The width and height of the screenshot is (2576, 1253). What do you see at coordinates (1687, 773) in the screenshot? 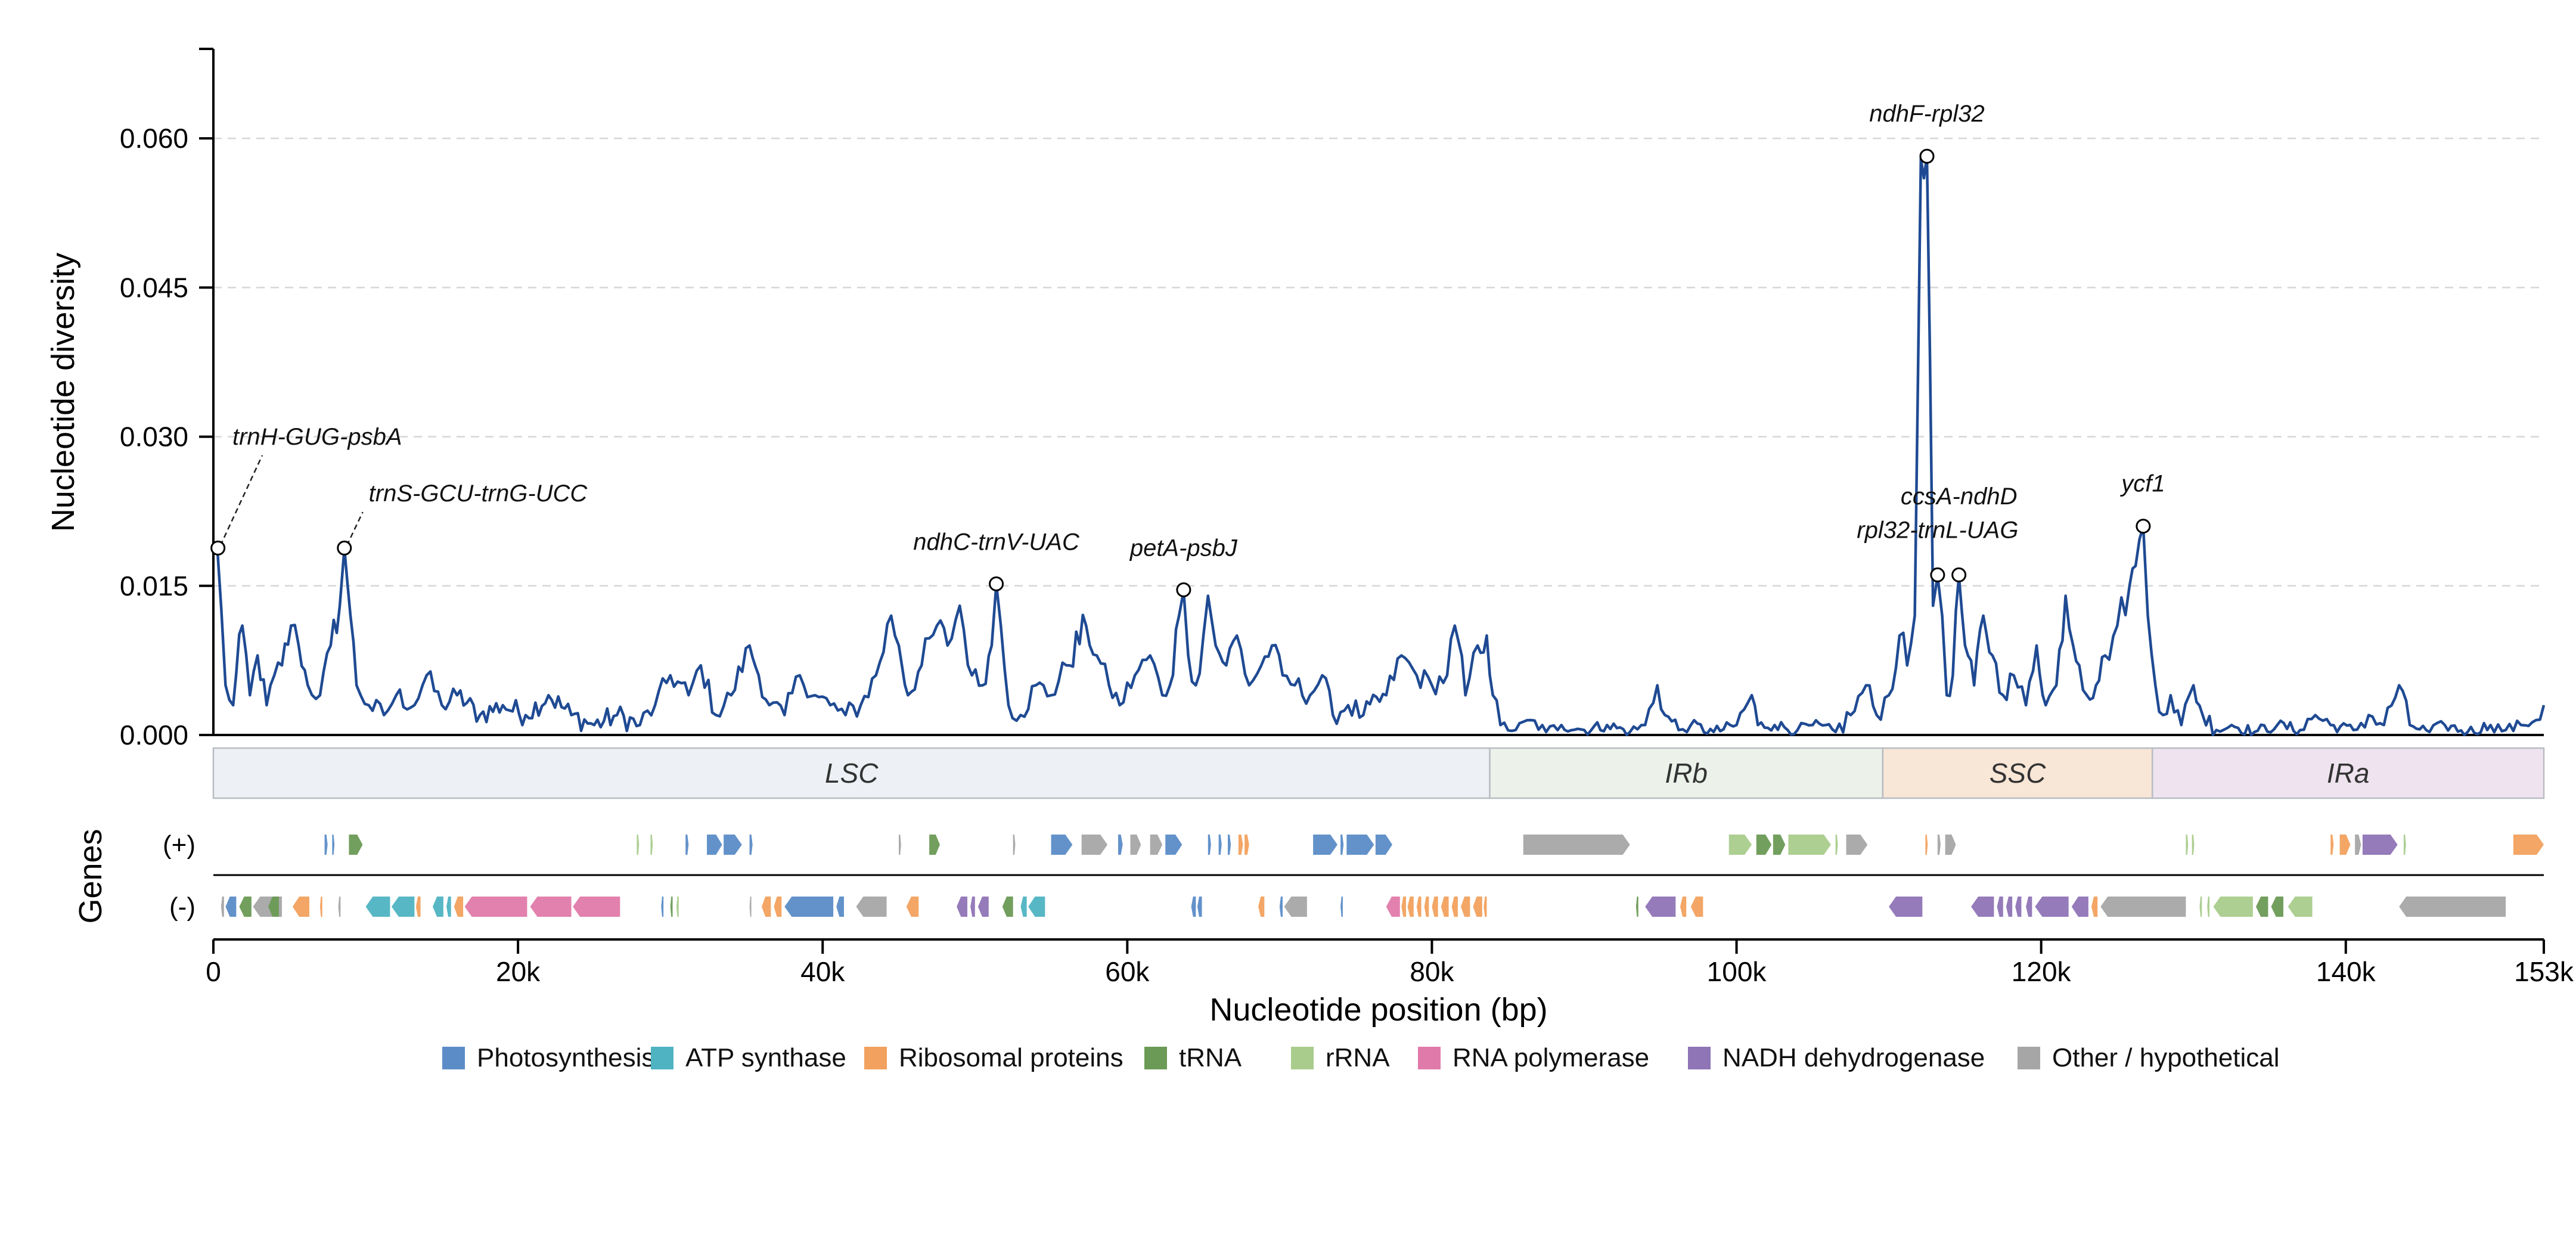
I see `region-label: IRb` at bounding box center [1687, 773].